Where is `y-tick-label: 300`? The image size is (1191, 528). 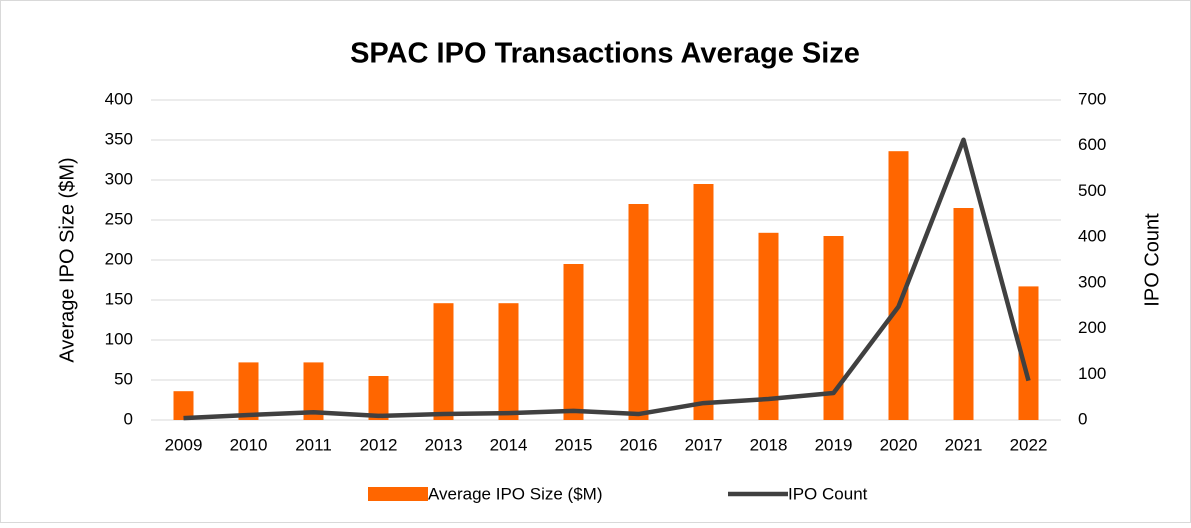
y-tick-label: 300 is located at coordinates (119, 178).